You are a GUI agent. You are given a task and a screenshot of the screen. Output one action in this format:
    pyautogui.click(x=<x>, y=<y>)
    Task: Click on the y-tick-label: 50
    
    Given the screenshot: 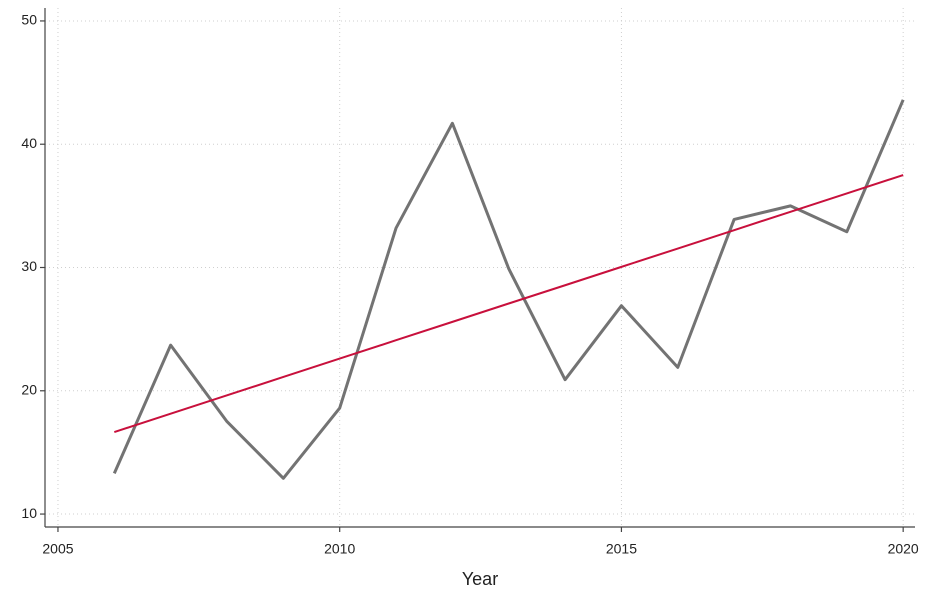 What is the action you would take?
    pyautogui.click(x=29, y=20)
    